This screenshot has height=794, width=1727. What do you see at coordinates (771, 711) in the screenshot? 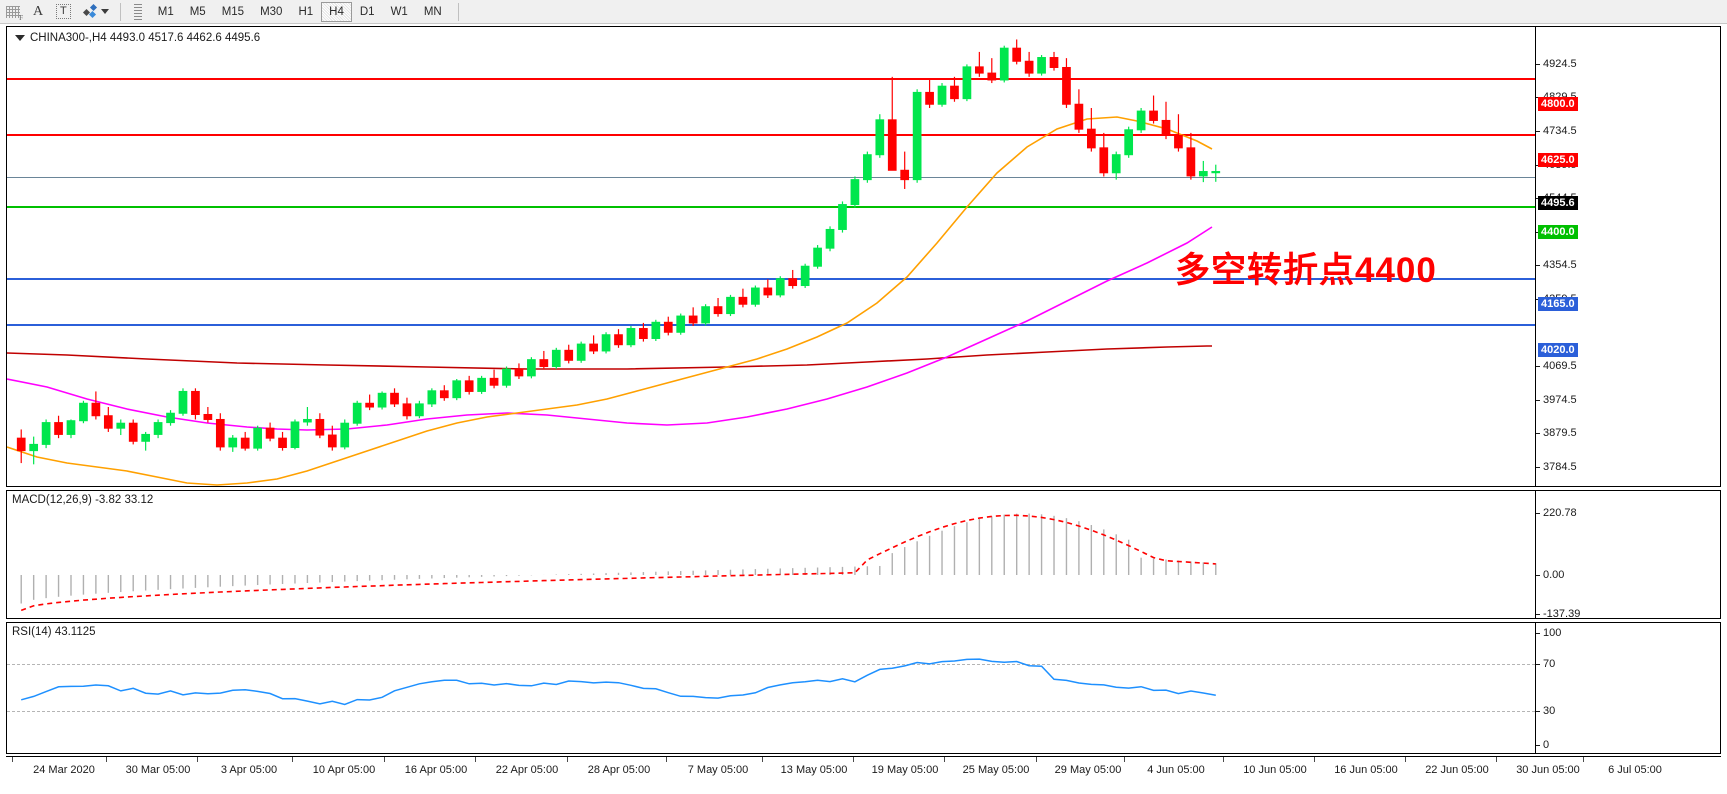
I see `rsi-oversold-line` at bounding box center [771, 711].